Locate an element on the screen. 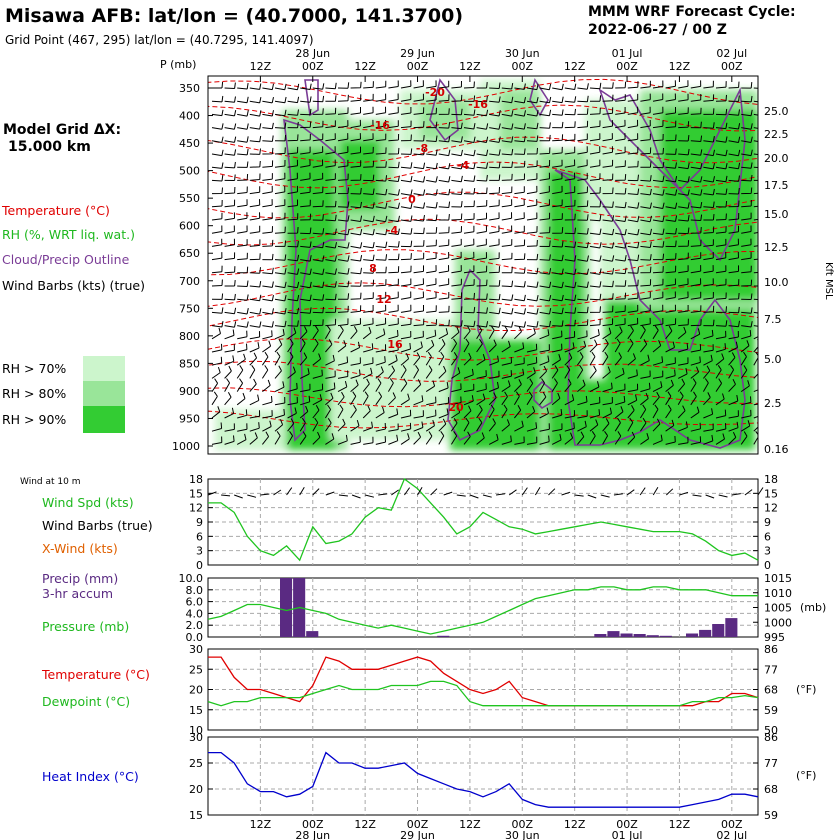 This screenshot has width=840, height=840. y2-tick: 1015 is located at coordinates (778, 578).